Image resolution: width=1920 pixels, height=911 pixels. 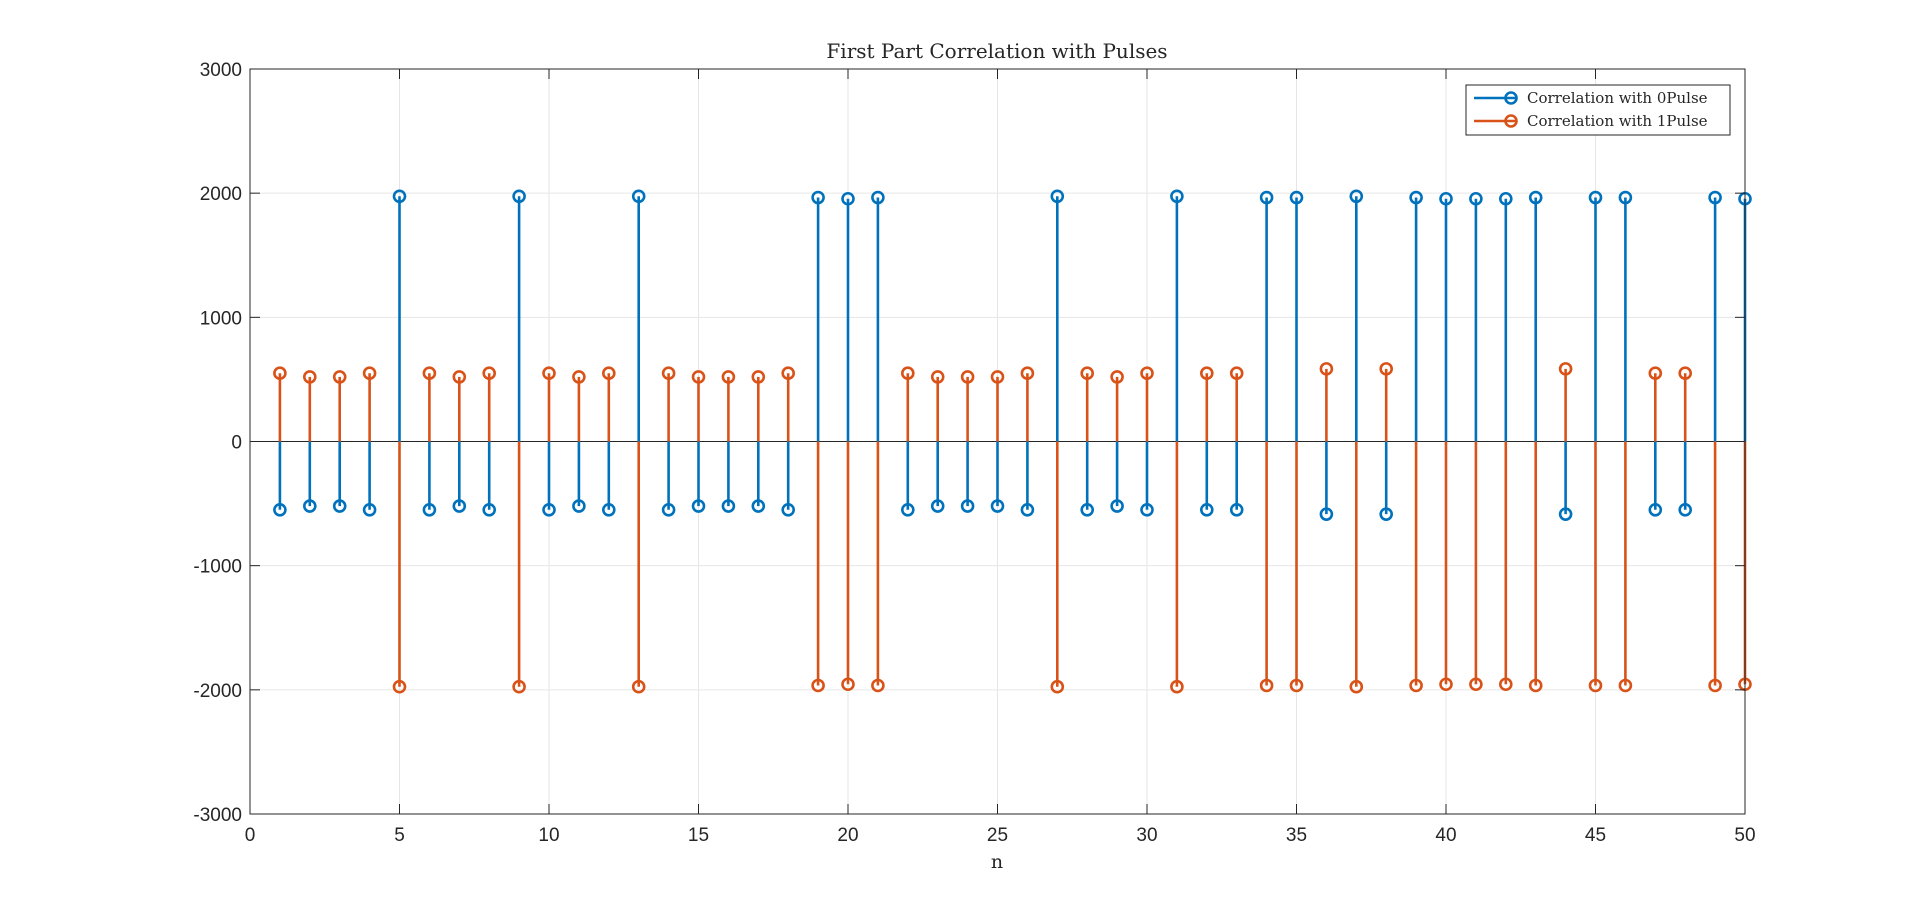 I want to click on x-tick-label: 45, so click(x=1595, y=835).